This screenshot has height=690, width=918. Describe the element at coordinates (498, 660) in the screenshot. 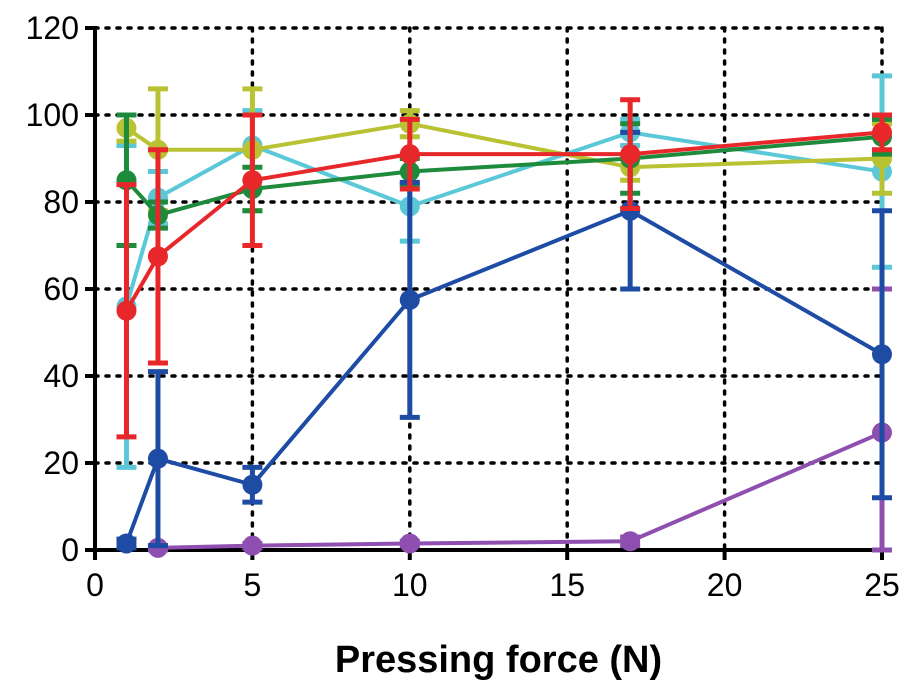

I see `x-axis-title: Pressing force (N)` at that location.